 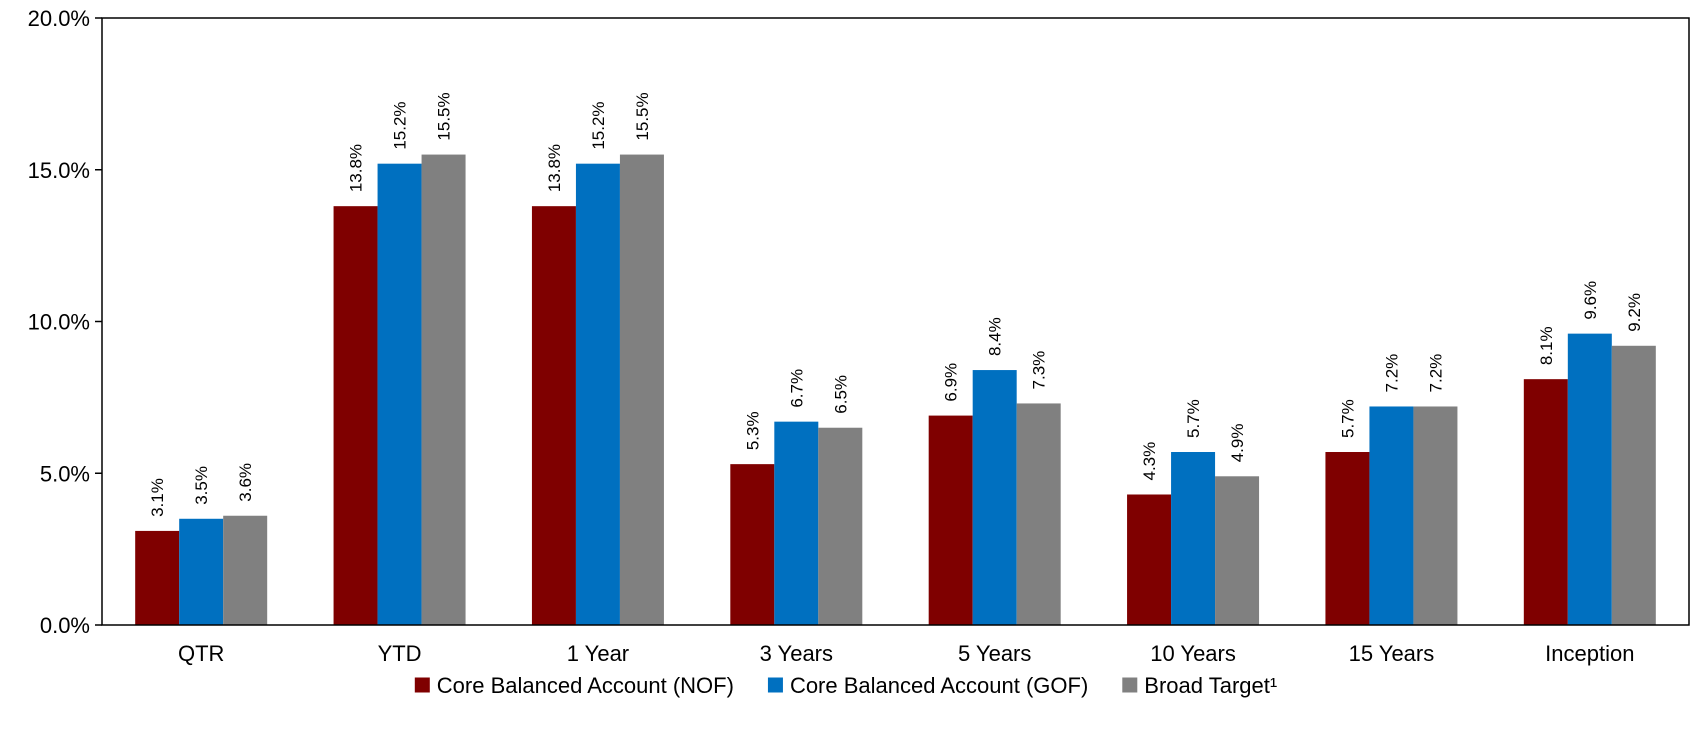 What do you see at coordinates (796, 388) in the screenshot?
I see `data-label-core-balanced-account-gof-3-years: 6.7%` at bounding box center [796, 388].